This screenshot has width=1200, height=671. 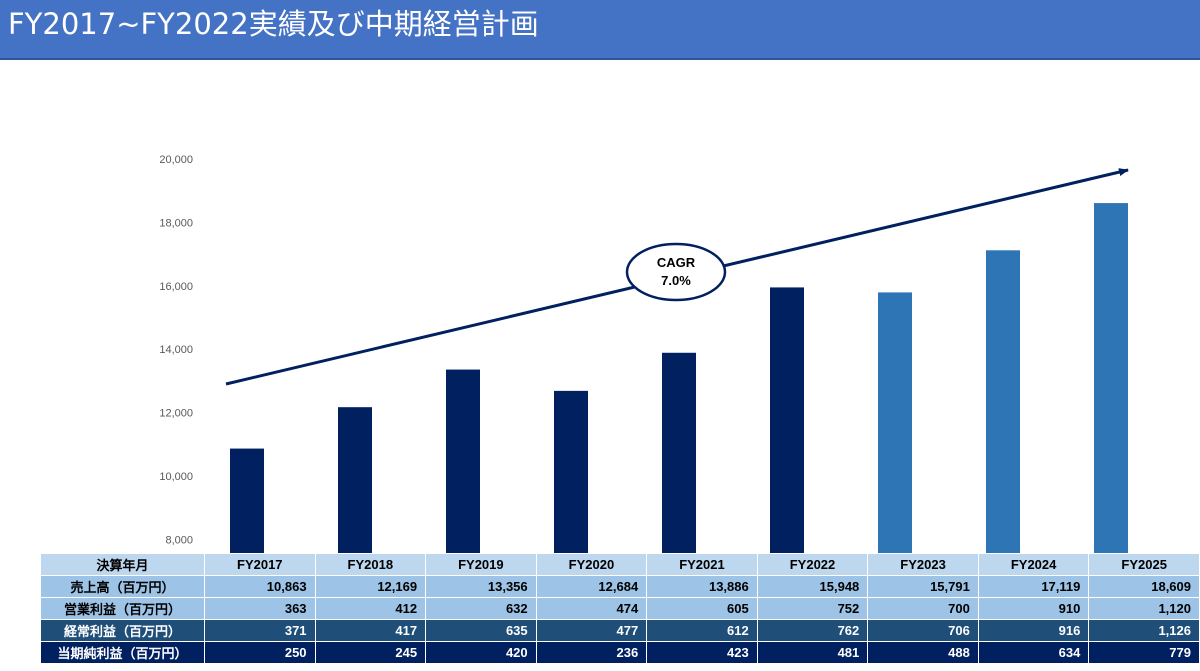 I want to click on table-cell: 420, so click(x=481, y=652).